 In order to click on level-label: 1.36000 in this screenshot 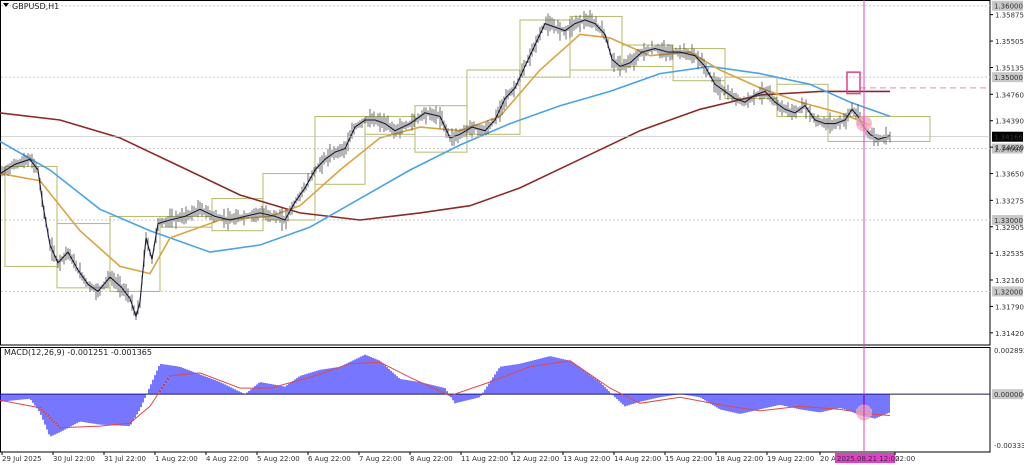, I will do `click(1008, 7)`.